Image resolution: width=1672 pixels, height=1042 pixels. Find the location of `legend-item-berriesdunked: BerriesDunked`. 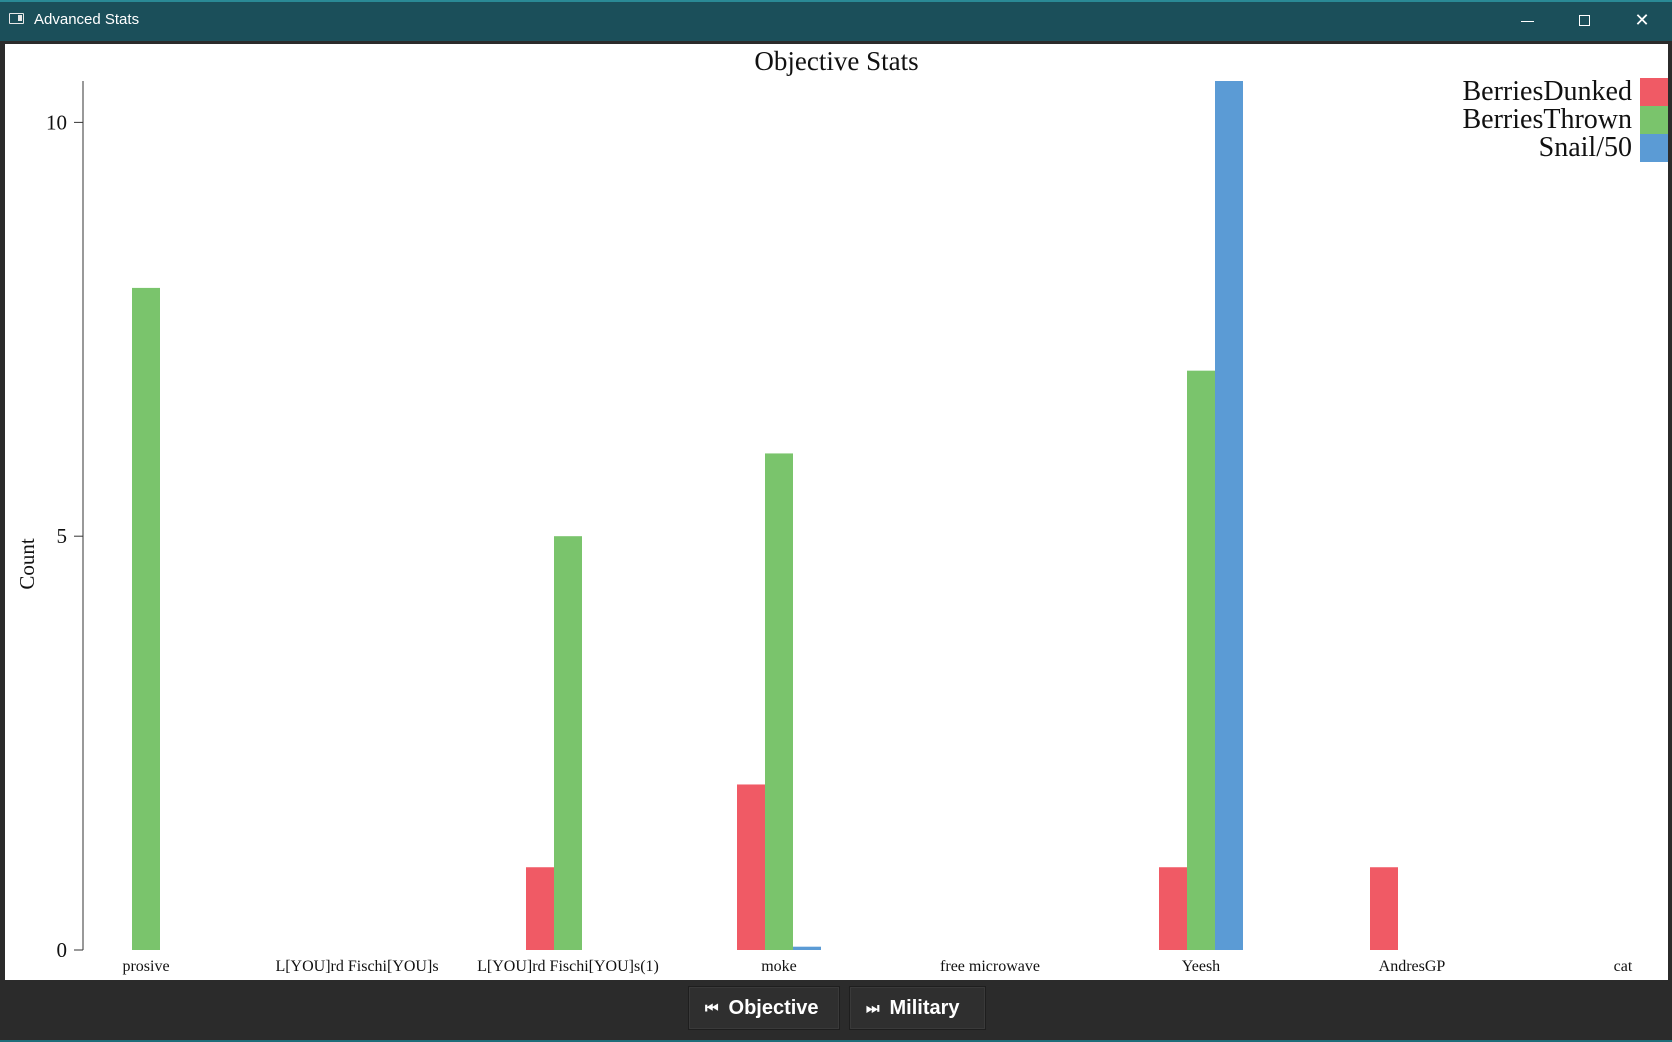

legend-item-berriesdunked: BerriesDunked is located at coordinates (1565, 92).